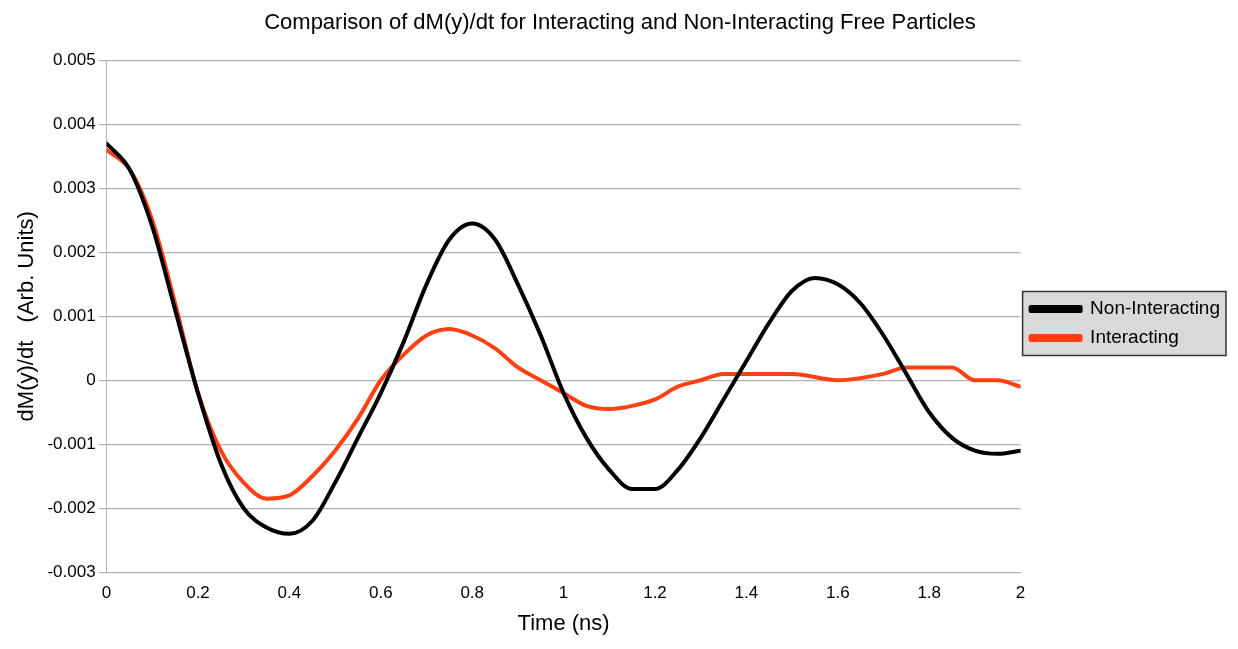  I want to click on chart-title: Comparison of dM(y)/dt for Interacting and Non-Interacting Free Particles, so click(620, 22).